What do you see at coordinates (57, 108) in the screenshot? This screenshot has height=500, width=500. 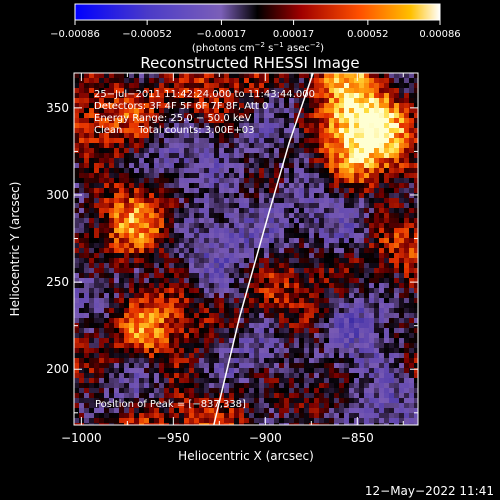 I see `y-tick-label: 350` at bounding box center [57, 108].